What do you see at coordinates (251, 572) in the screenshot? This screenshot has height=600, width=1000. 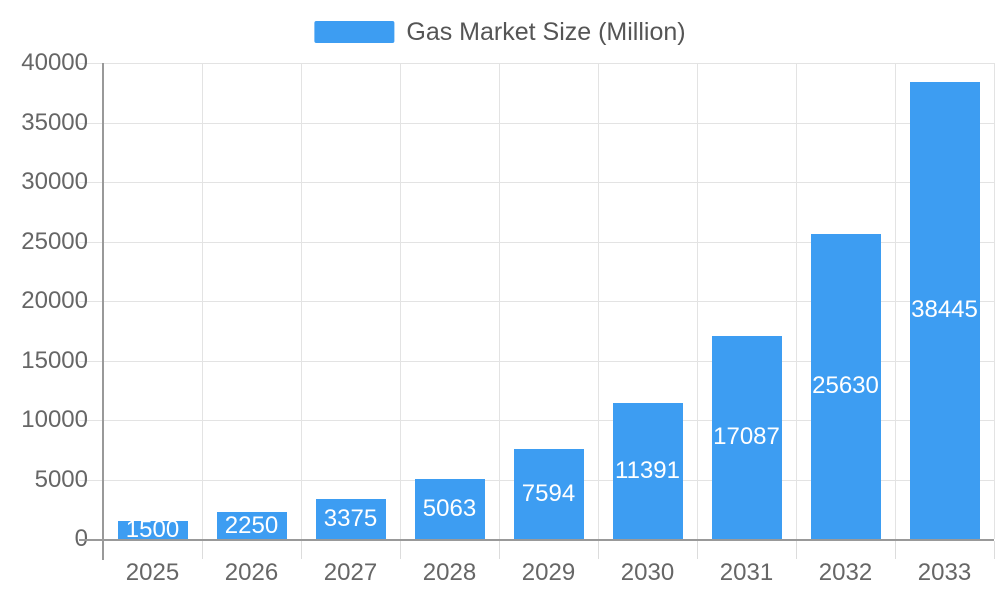 I see `x-axis-tick-label: 2026` at bounding box center [251, 572].